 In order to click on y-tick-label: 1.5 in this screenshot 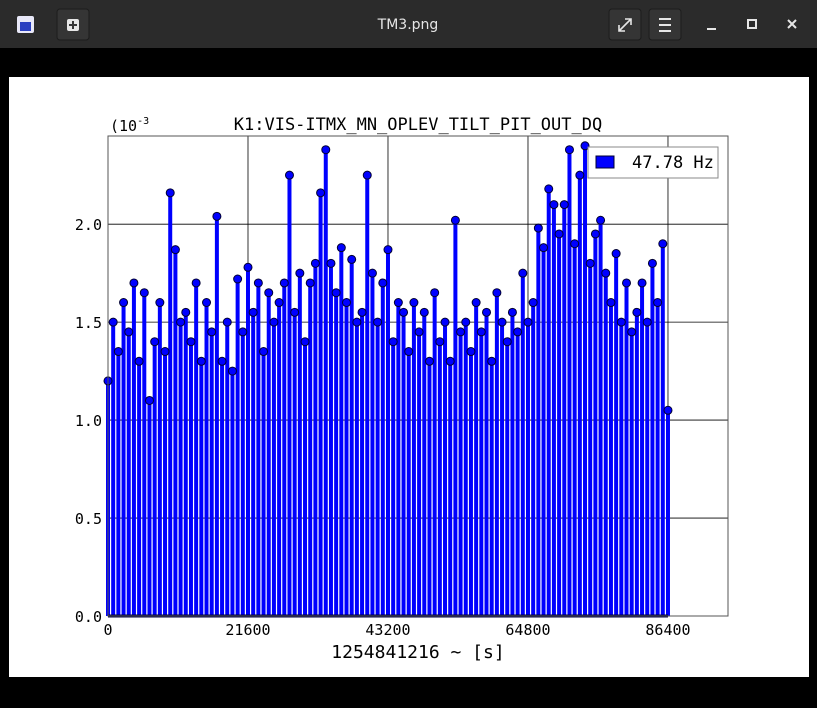, I will do `click(88, 323)`.